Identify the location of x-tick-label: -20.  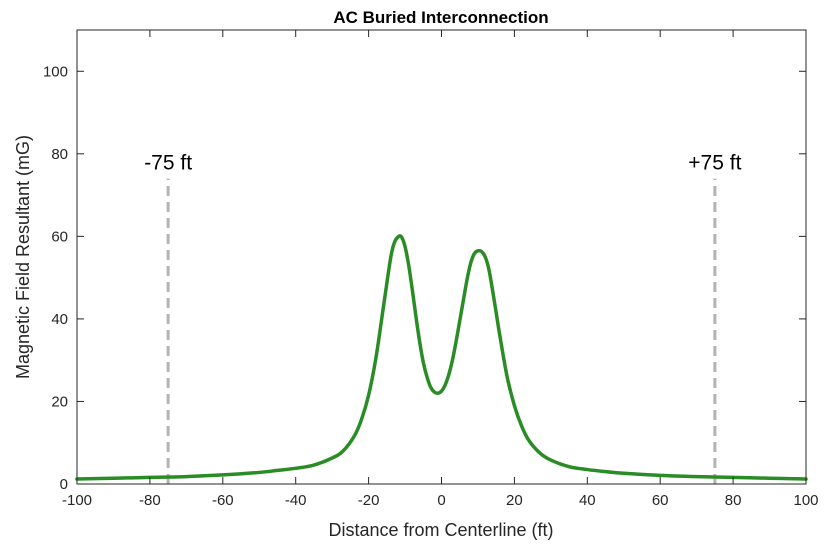
(369, 500).